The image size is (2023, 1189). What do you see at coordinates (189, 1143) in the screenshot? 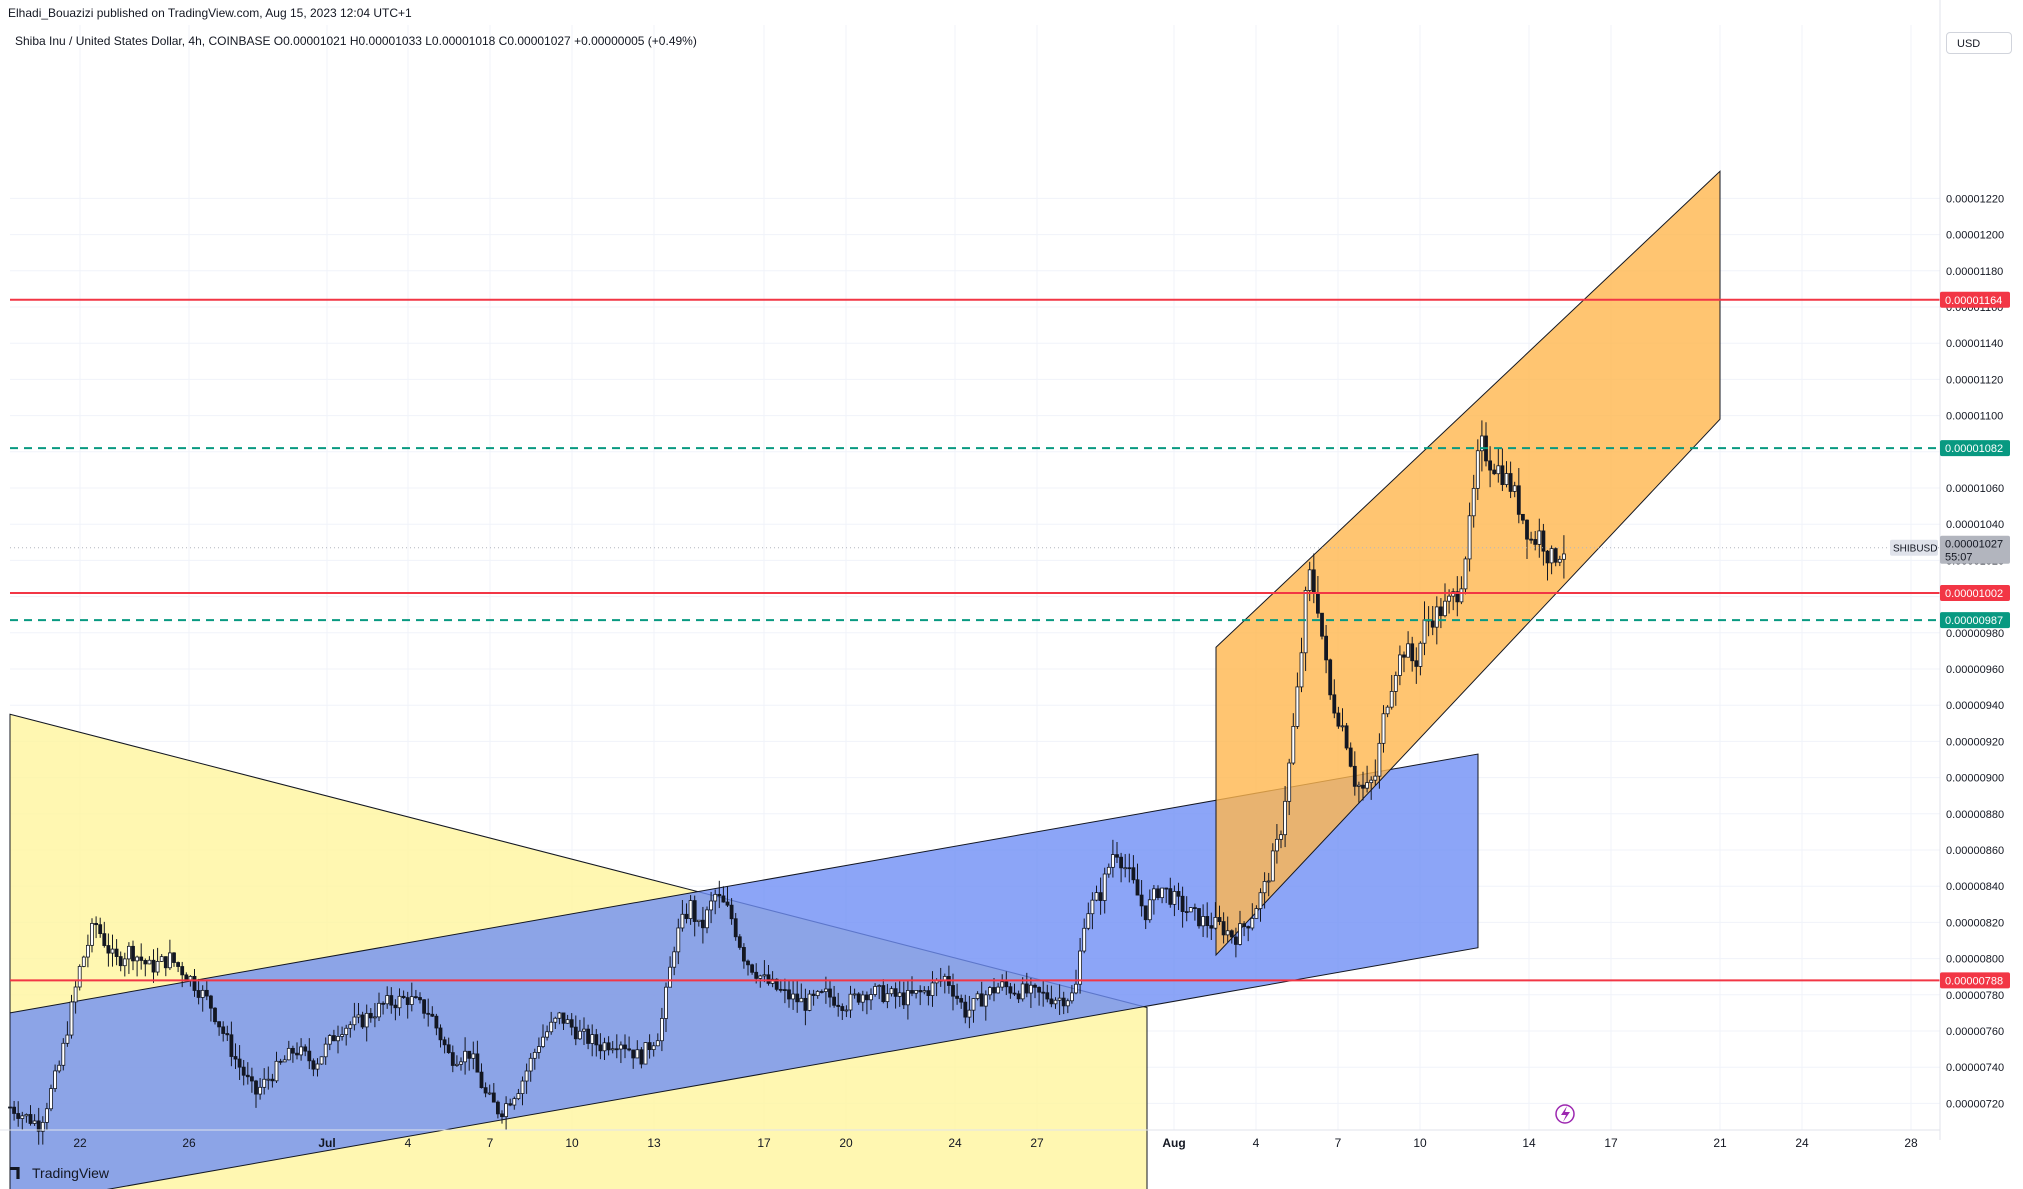
I see `time-tick-label: 26` at bounding box center [189, 1143].